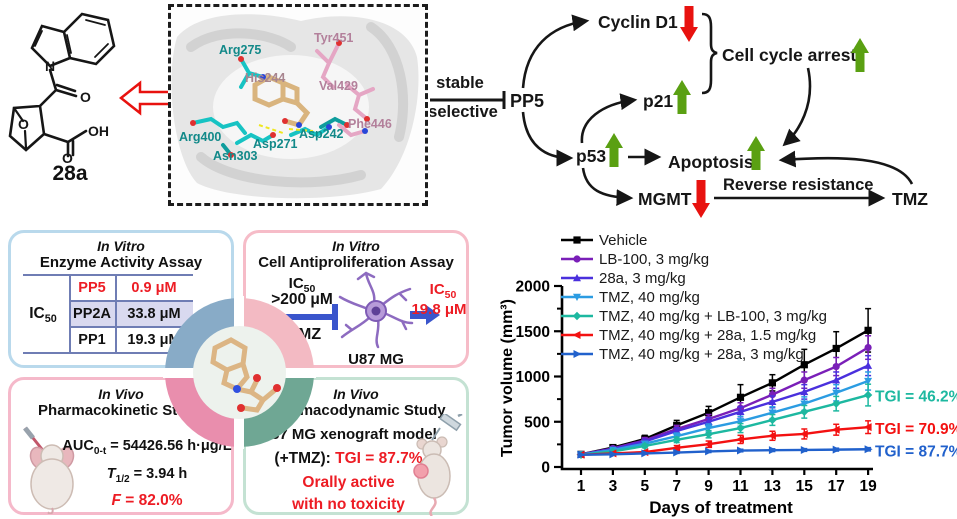  I want to click on x-tick-label: 1, so click(581, 486).